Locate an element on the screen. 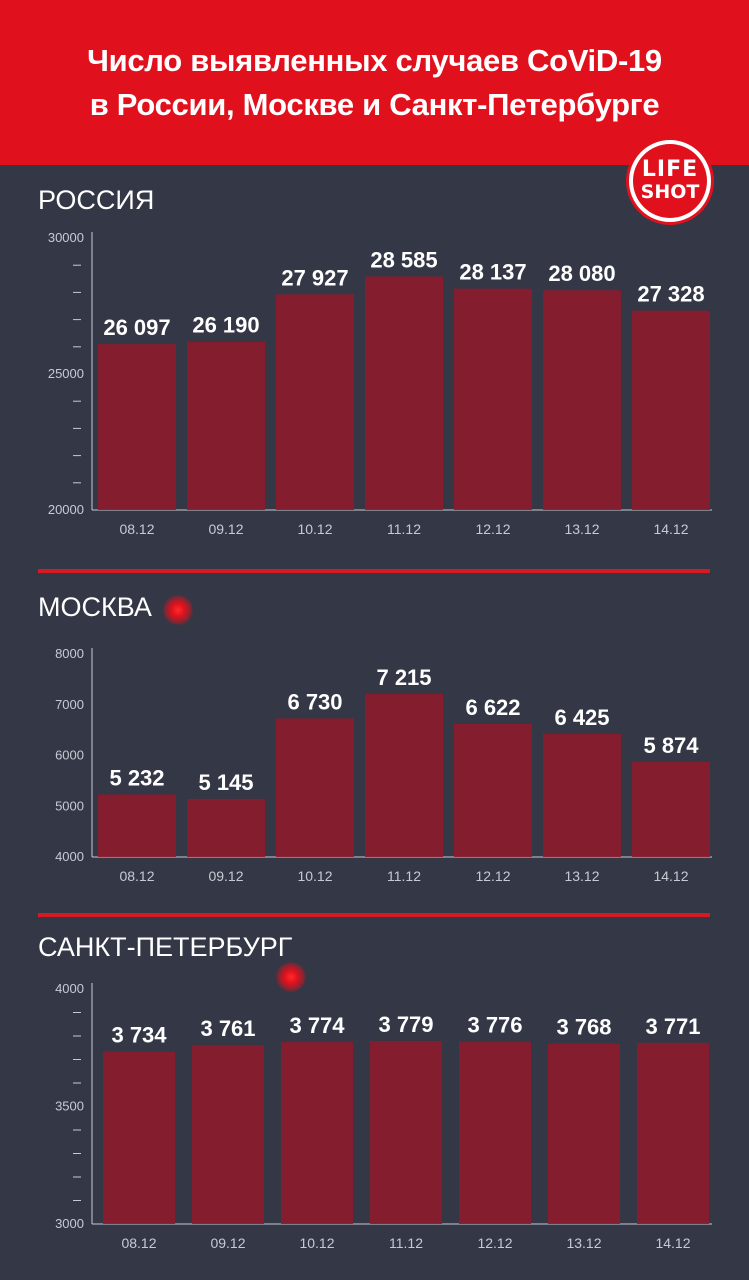 The width and height of the screenshot is (749, 1280). value-label: 7 215 is located at coordinates (403, 677).